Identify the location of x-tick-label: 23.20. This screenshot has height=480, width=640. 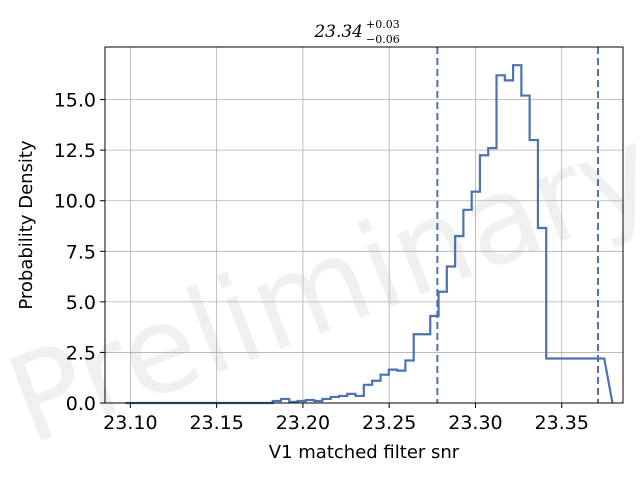
(303, 423).